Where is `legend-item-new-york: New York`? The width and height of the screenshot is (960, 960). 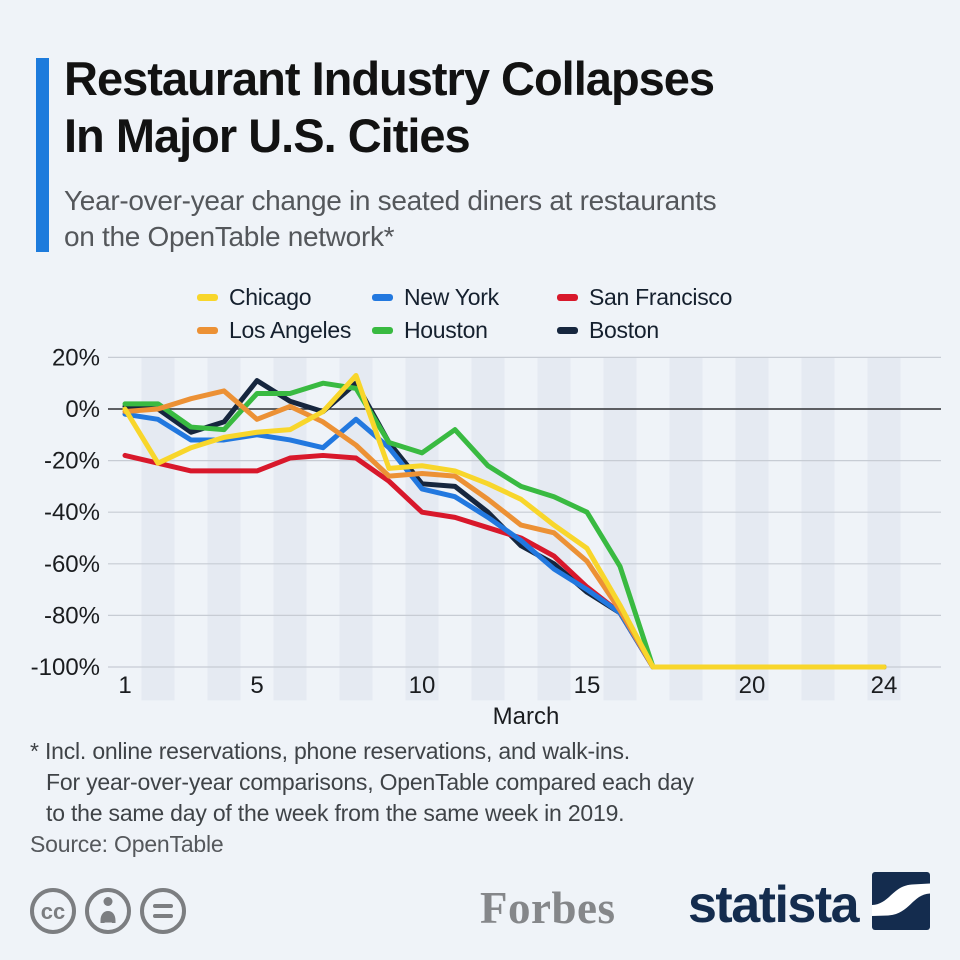
legend-item-new-york: New York is located at coordinates (464, 297).